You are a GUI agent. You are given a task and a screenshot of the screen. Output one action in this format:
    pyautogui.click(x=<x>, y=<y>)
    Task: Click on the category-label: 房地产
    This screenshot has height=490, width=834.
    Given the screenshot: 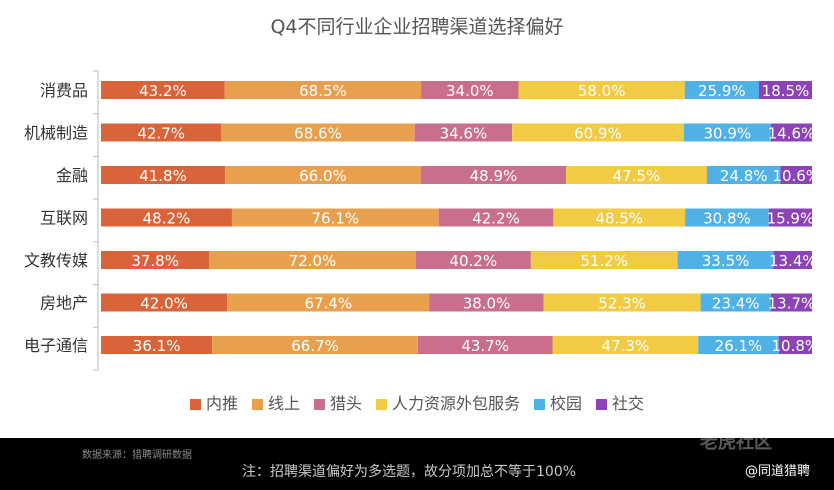 What is the action you would take?
    pyautogui.click(x=64, y=303)
    